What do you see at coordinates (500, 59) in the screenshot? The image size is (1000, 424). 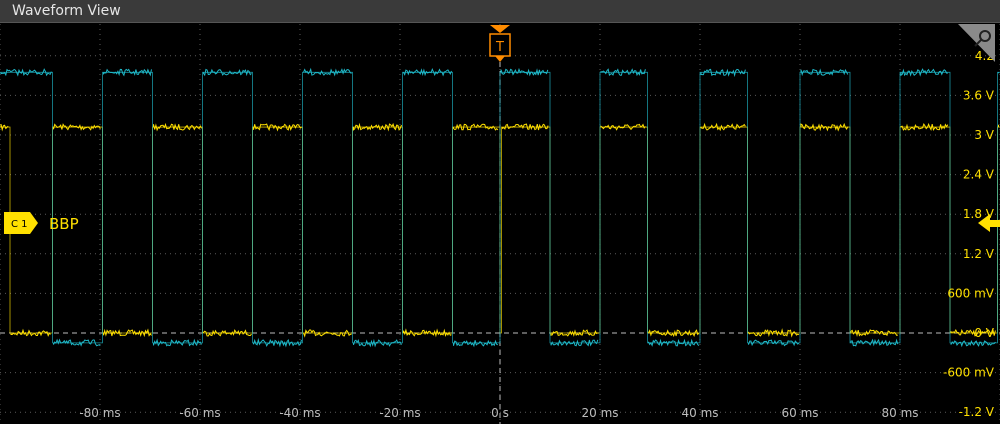 I see `trigger-pointer-icon` at bounding box center [500, 59].